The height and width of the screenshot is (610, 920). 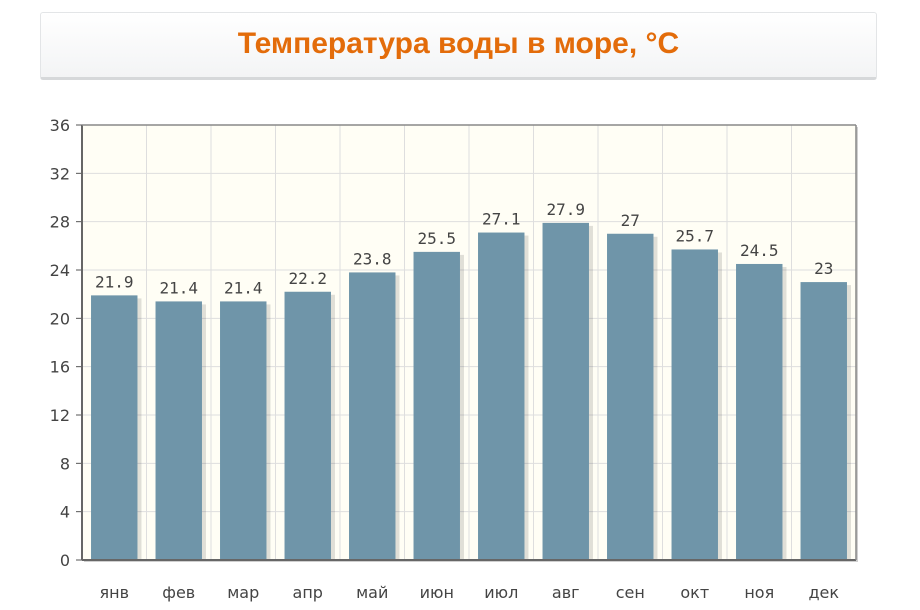 What do you see at coordinates (565, 209) in the screenshot?
I see `data-label: 27.9` at bounding box center [565, 209].